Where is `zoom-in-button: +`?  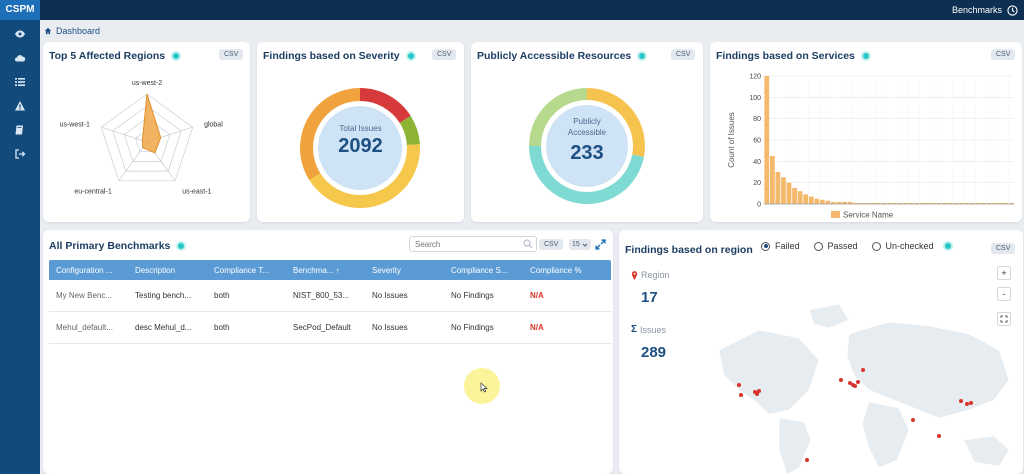 zoom-in-button: + is located at coordinates (1004, 273).